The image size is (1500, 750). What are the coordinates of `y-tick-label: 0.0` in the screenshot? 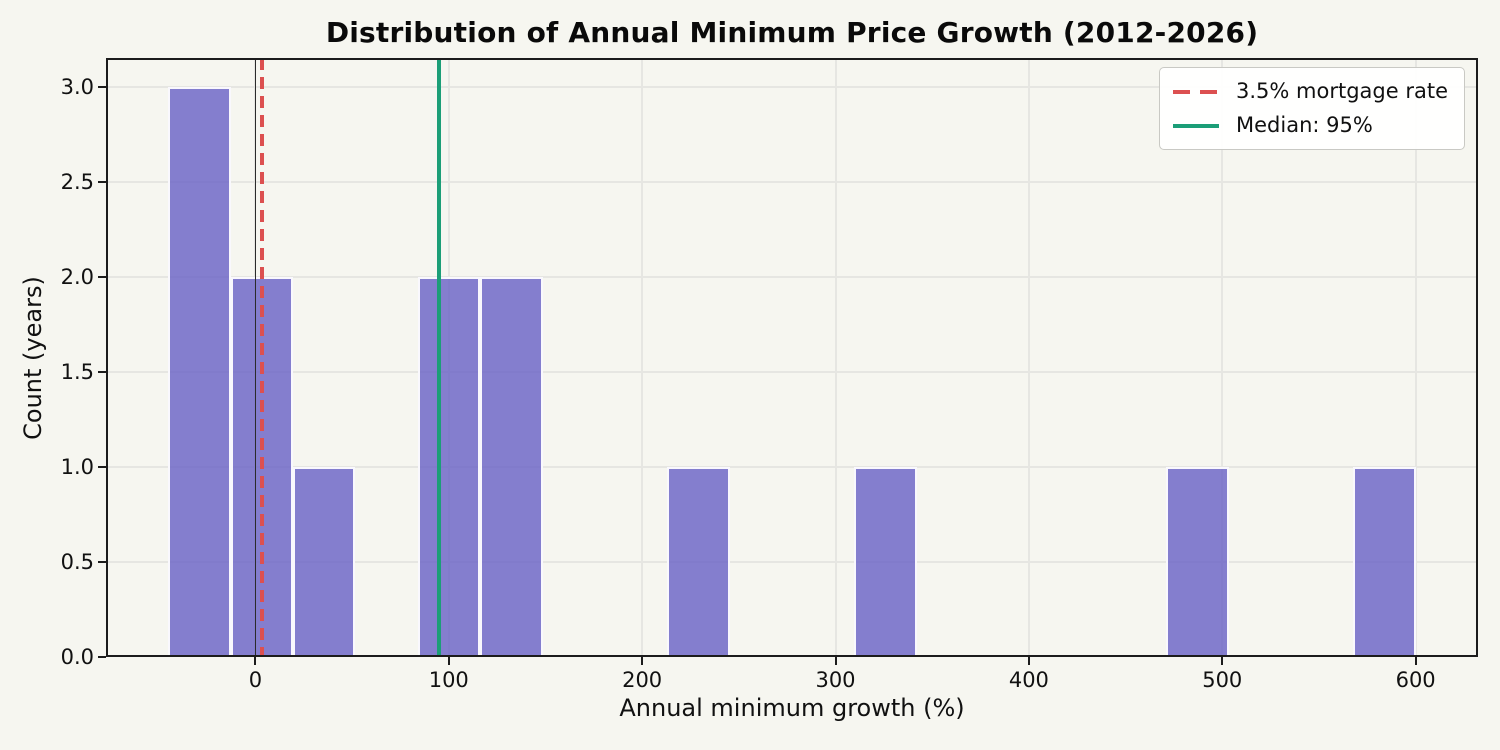 It's located at (77, 657).